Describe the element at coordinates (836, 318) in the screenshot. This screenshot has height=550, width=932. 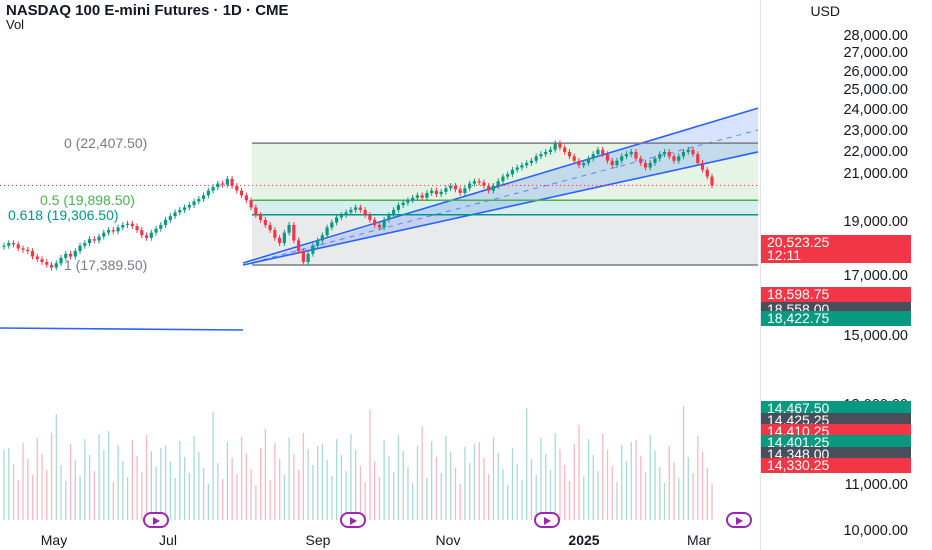
I see `price-tag: 18,422.75` at that location.